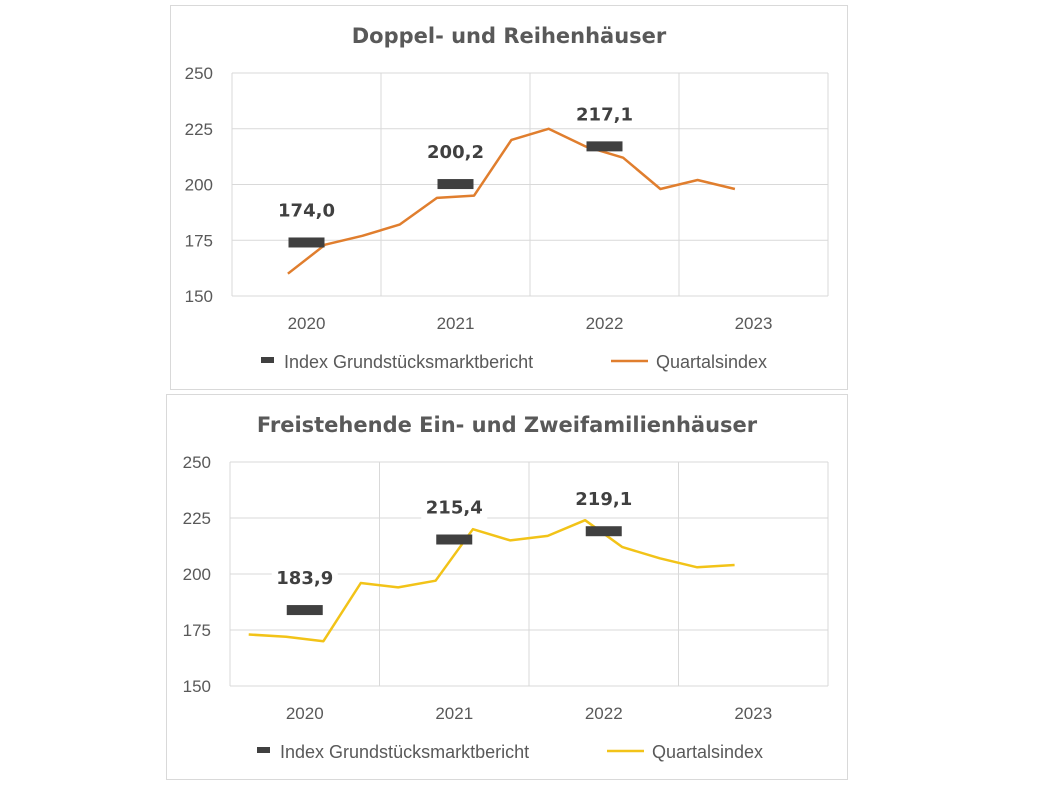 The height and width of the screenshot is (791, 1046). Describe the element at coordinates (507, 425) in the screenshot. I see `chart-title: Freistehende Ein- und Zweifamilienhäuser` at that location.